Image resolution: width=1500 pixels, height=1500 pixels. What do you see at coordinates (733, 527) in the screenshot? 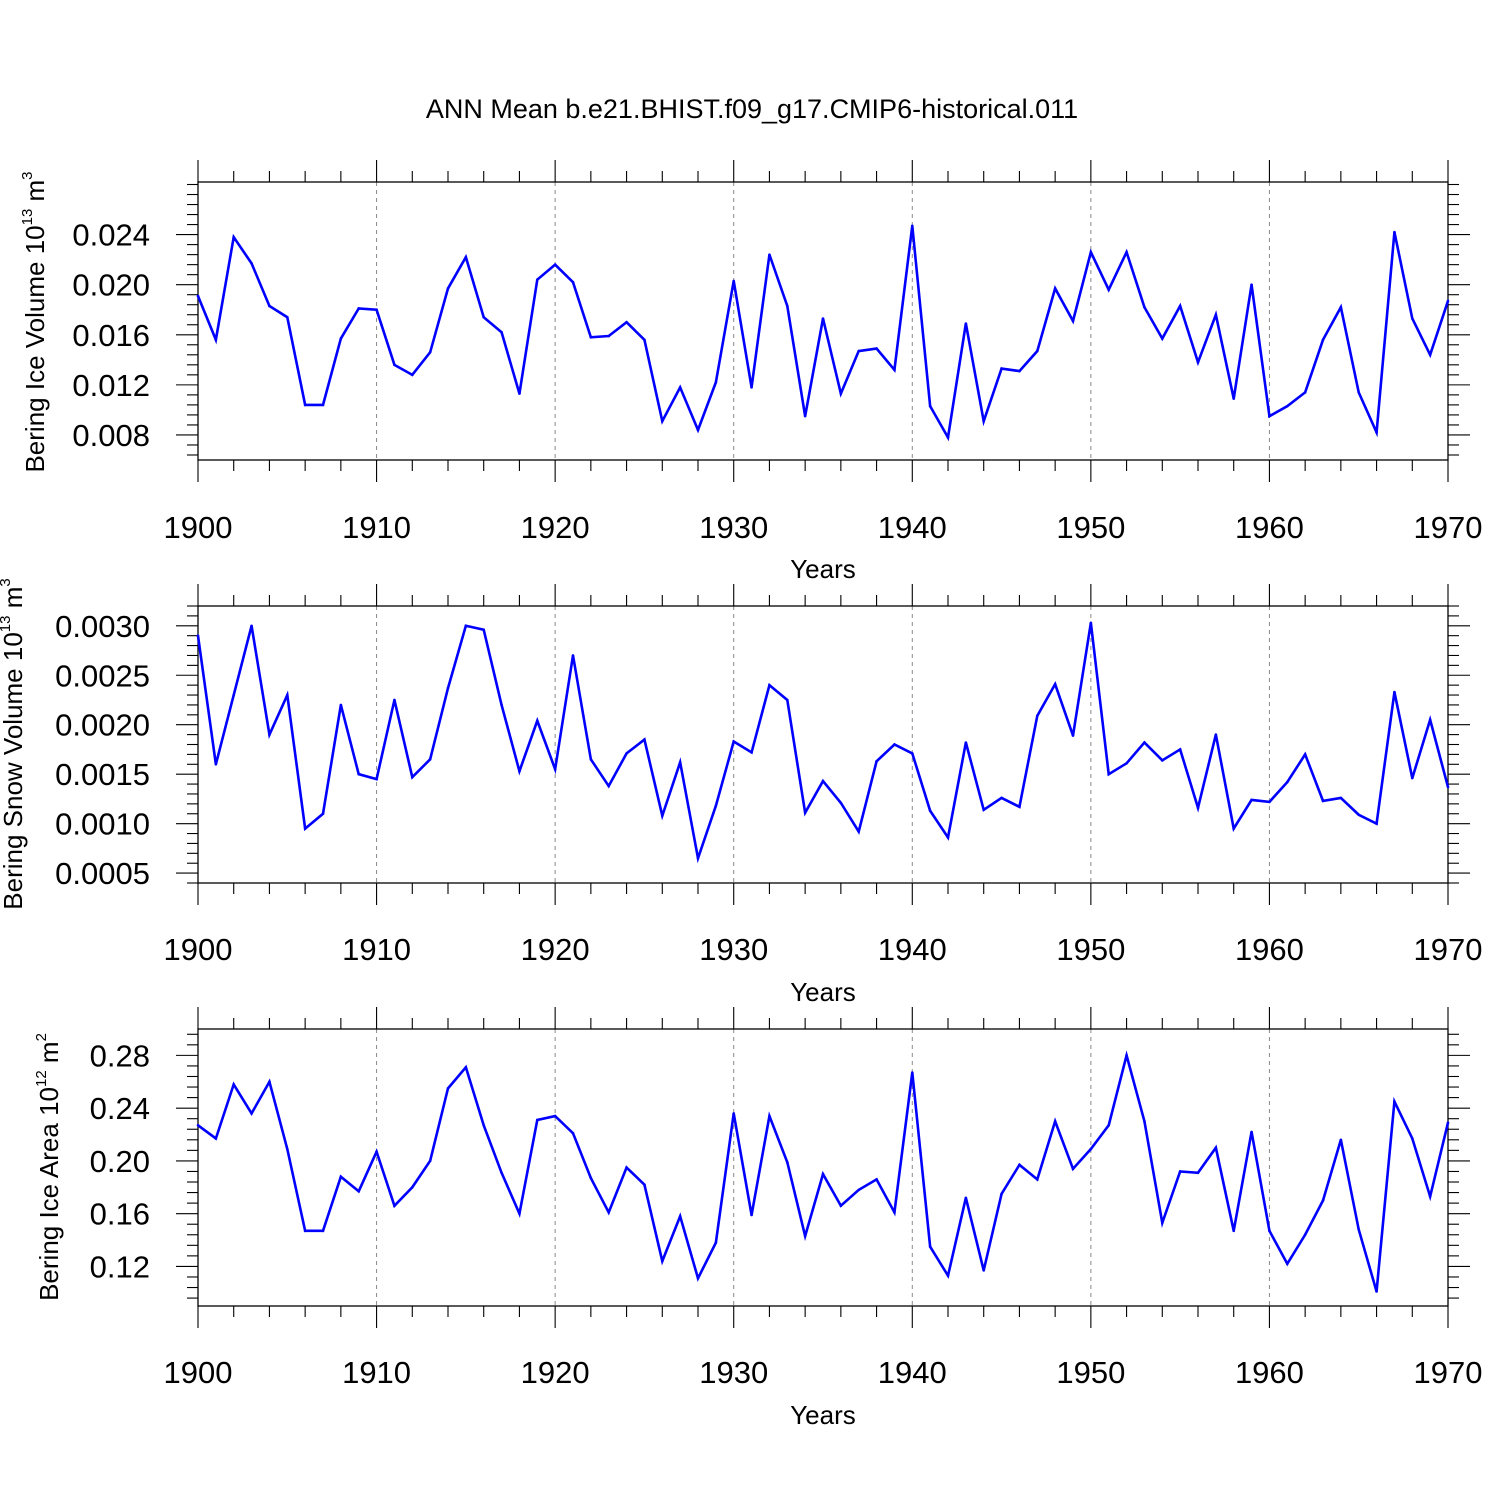
I see `x-tick-label: 1930` at bounding box center [733, 527].